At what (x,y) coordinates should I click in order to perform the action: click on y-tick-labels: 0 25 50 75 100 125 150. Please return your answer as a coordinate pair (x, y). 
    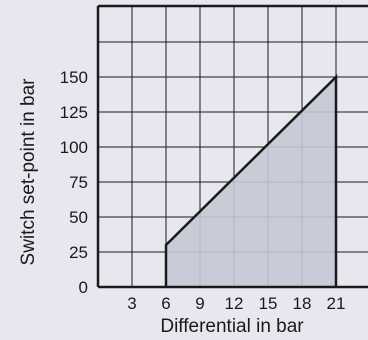
    Looking at the image, I should click on (74, 182).